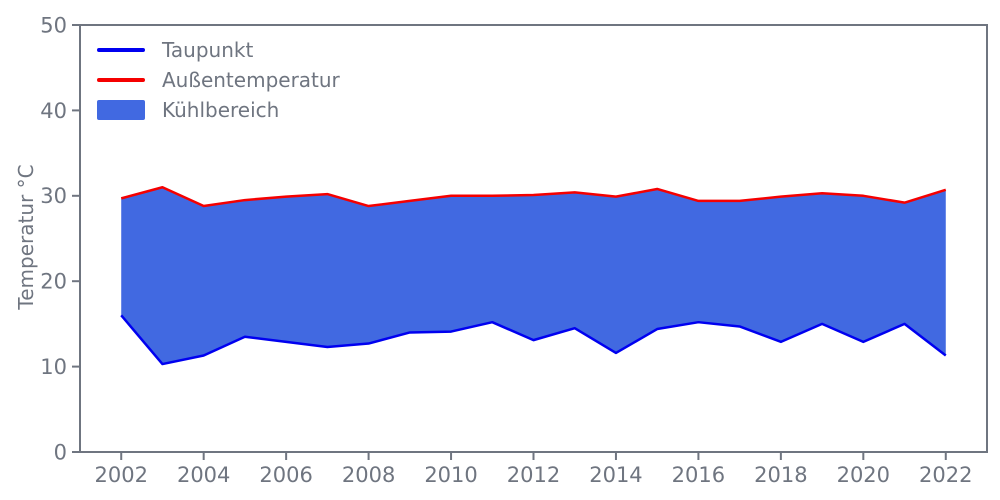  What do you see at coordinates (615, 475) in the screenshot?
I see `x-tick-label: 2014` at bounding box center [615, 475].